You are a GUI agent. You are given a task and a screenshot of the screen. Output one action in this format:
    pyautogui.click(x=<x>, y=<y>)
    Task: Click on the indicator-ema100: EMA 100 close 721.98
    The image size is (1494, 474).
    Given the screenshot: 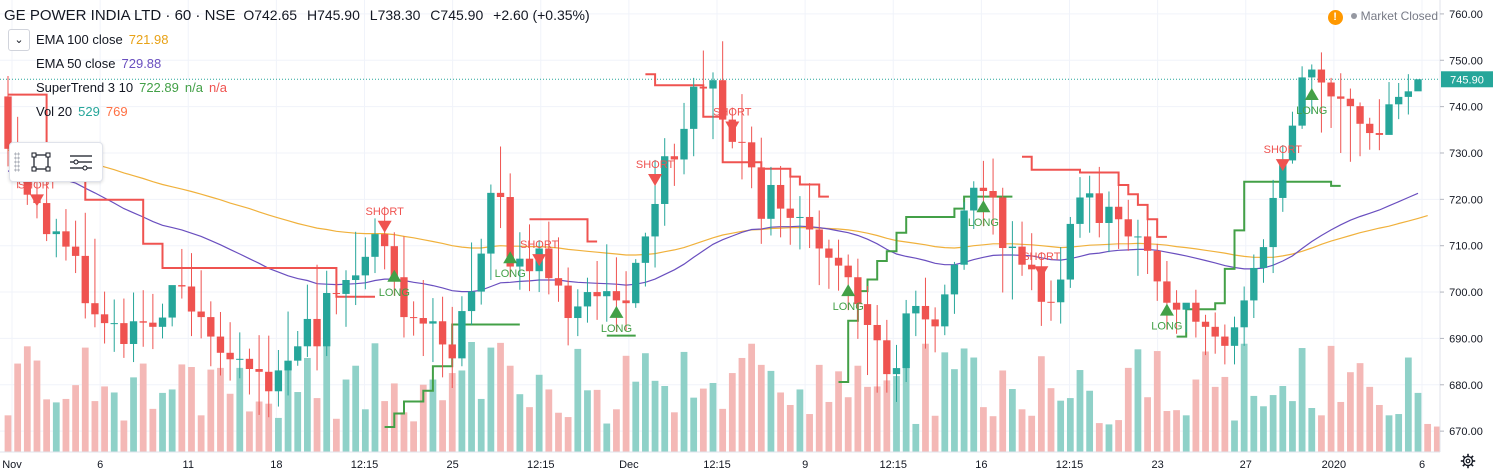 What is the action you would take?
    pyautogui.click(x=102, y=39)
    